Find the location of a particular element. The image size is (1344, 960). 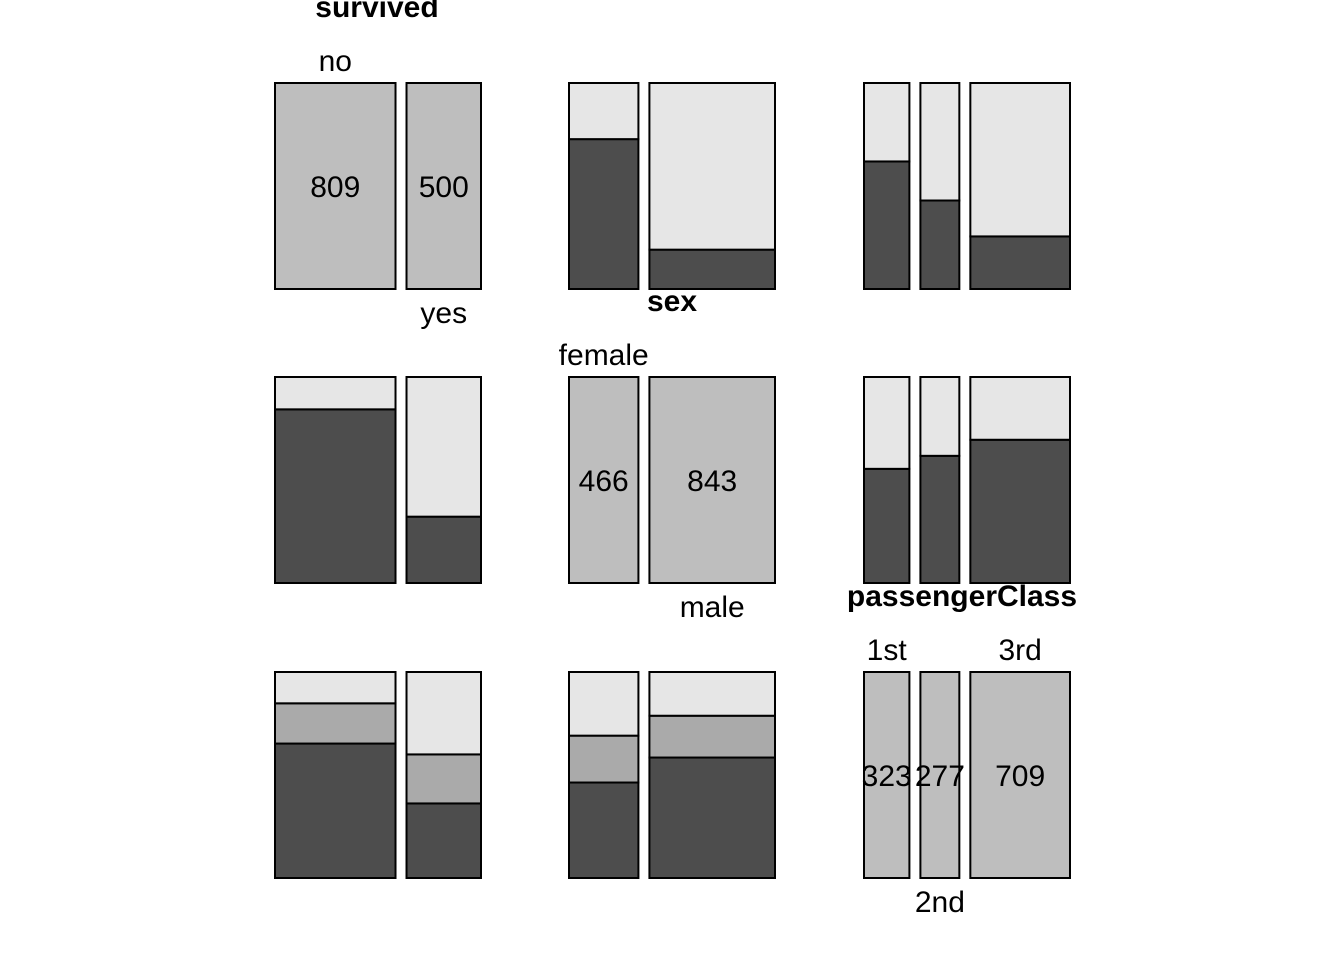

diag-survived-count-yes: 500 is located at coordinates (444, 187).